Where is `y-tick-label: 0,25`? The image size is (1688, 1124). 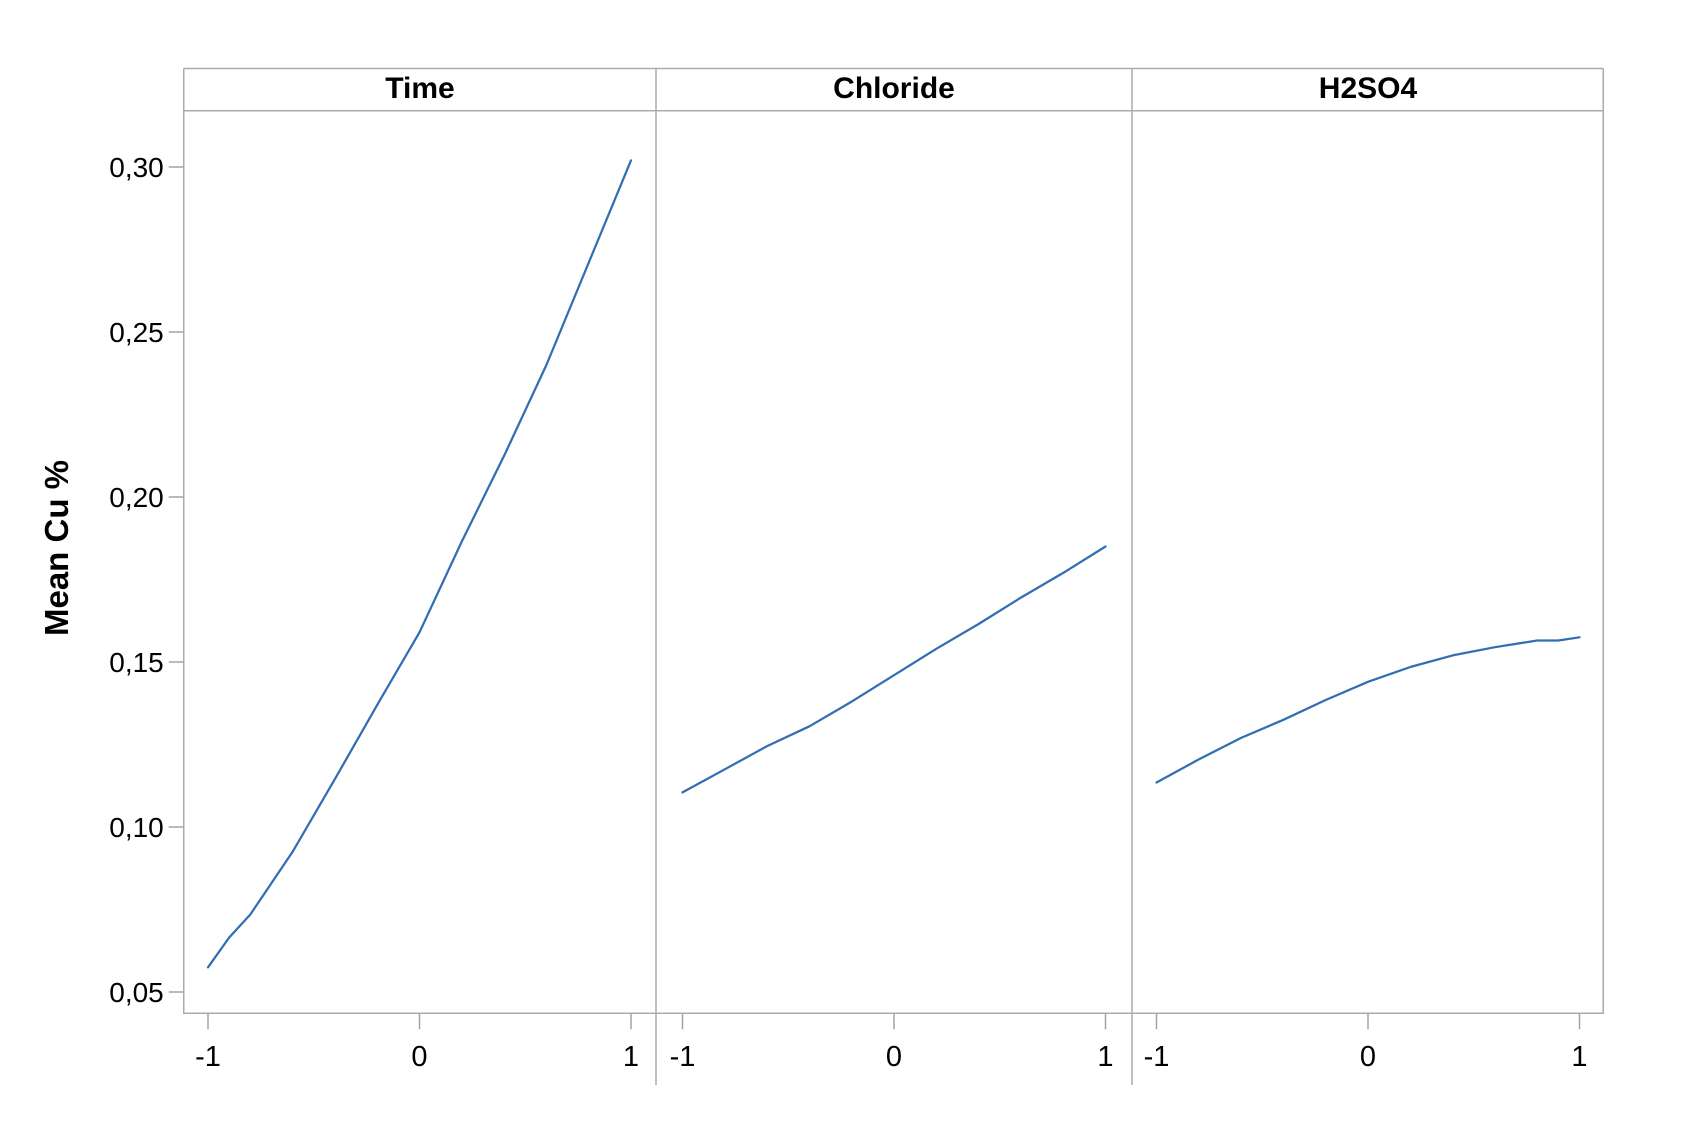 y-tick-label: 0,25 is located at coordinates (136, 332).